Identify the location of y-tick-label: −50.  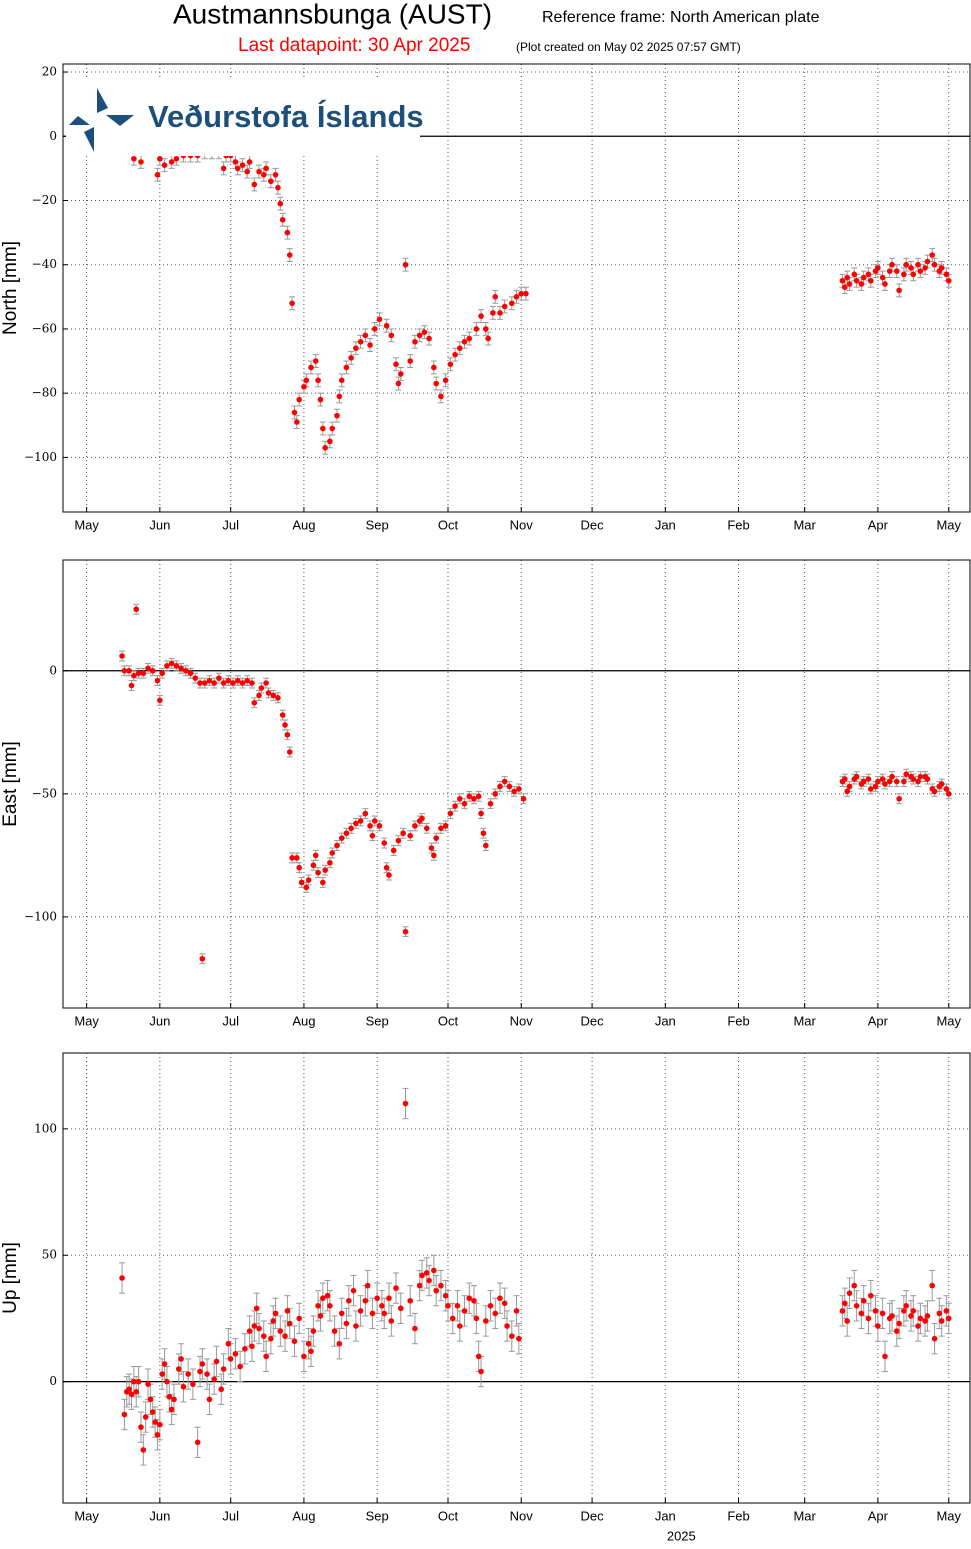
(44, 793).